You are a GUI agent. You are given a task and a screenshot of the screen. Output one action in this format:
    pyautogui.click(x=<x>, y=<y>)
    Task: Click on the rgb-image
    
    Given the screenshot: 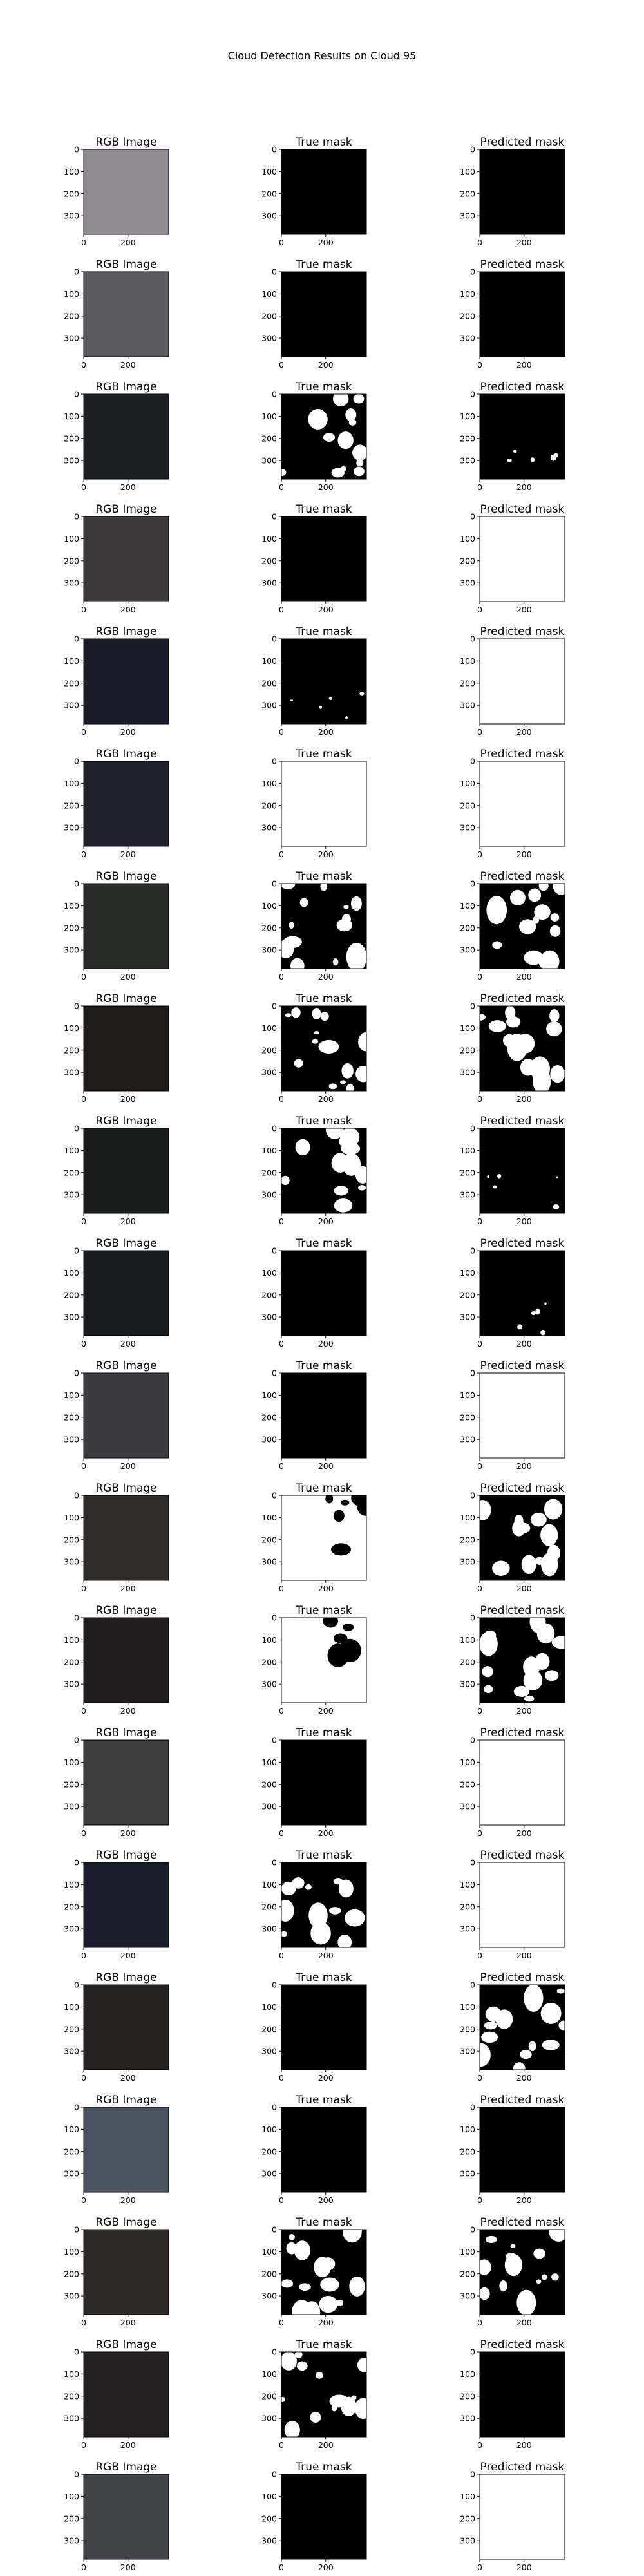 What is the action you would take?
    pyautogui.click(x=127, y=2516)
    